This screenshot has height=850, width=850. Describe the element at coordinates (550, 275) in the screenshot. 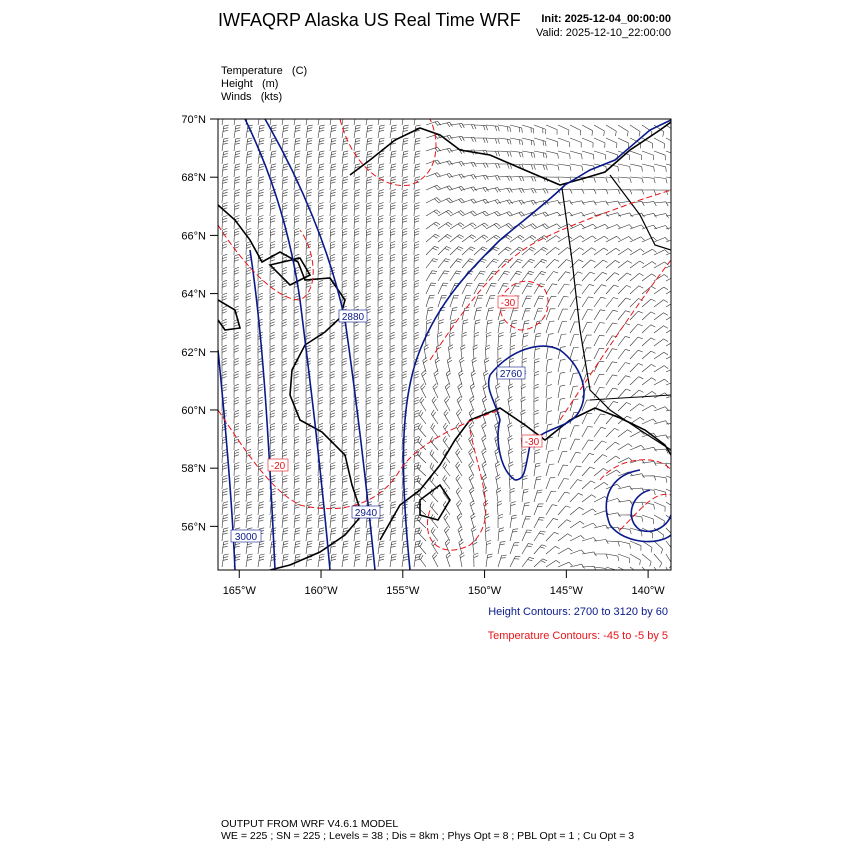

I see `temperature-contour` at that location.